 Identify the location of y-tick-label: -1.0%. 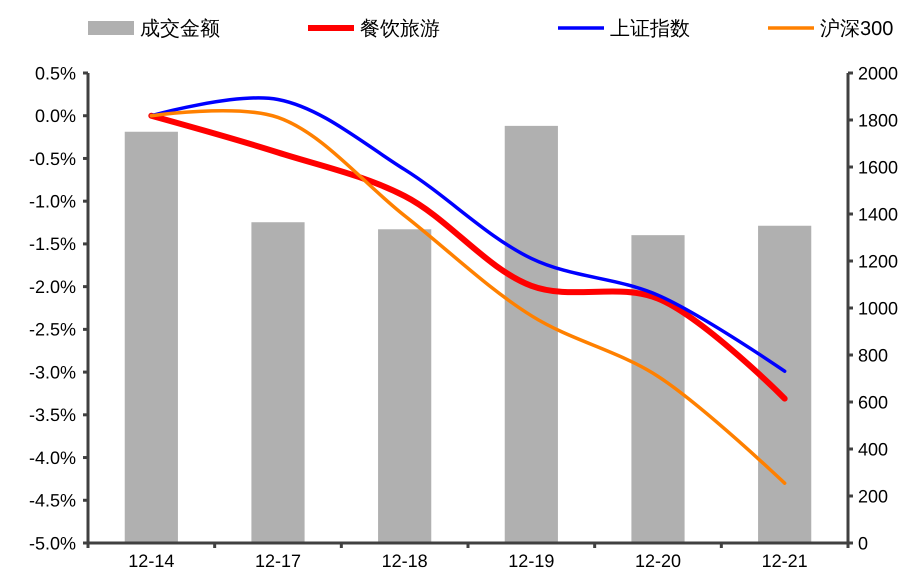
(52, 201).